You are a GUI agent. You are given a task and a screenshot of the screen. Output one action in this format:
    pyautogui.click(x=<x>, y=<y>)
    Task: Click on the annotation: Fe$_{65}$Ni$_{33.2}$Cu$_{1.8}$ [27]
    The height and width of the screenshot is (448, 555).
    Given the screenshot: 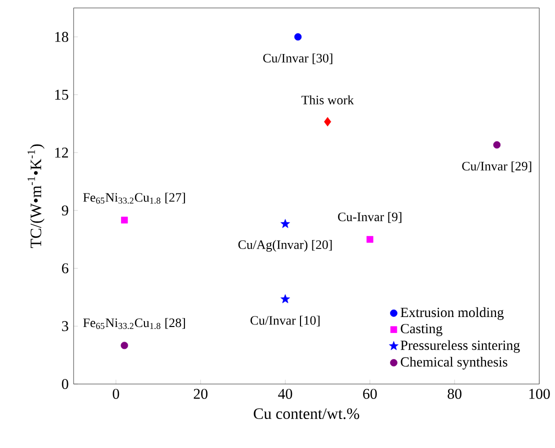 What is the action you would take?
    pyautogui.click(x=134, y=198)
    